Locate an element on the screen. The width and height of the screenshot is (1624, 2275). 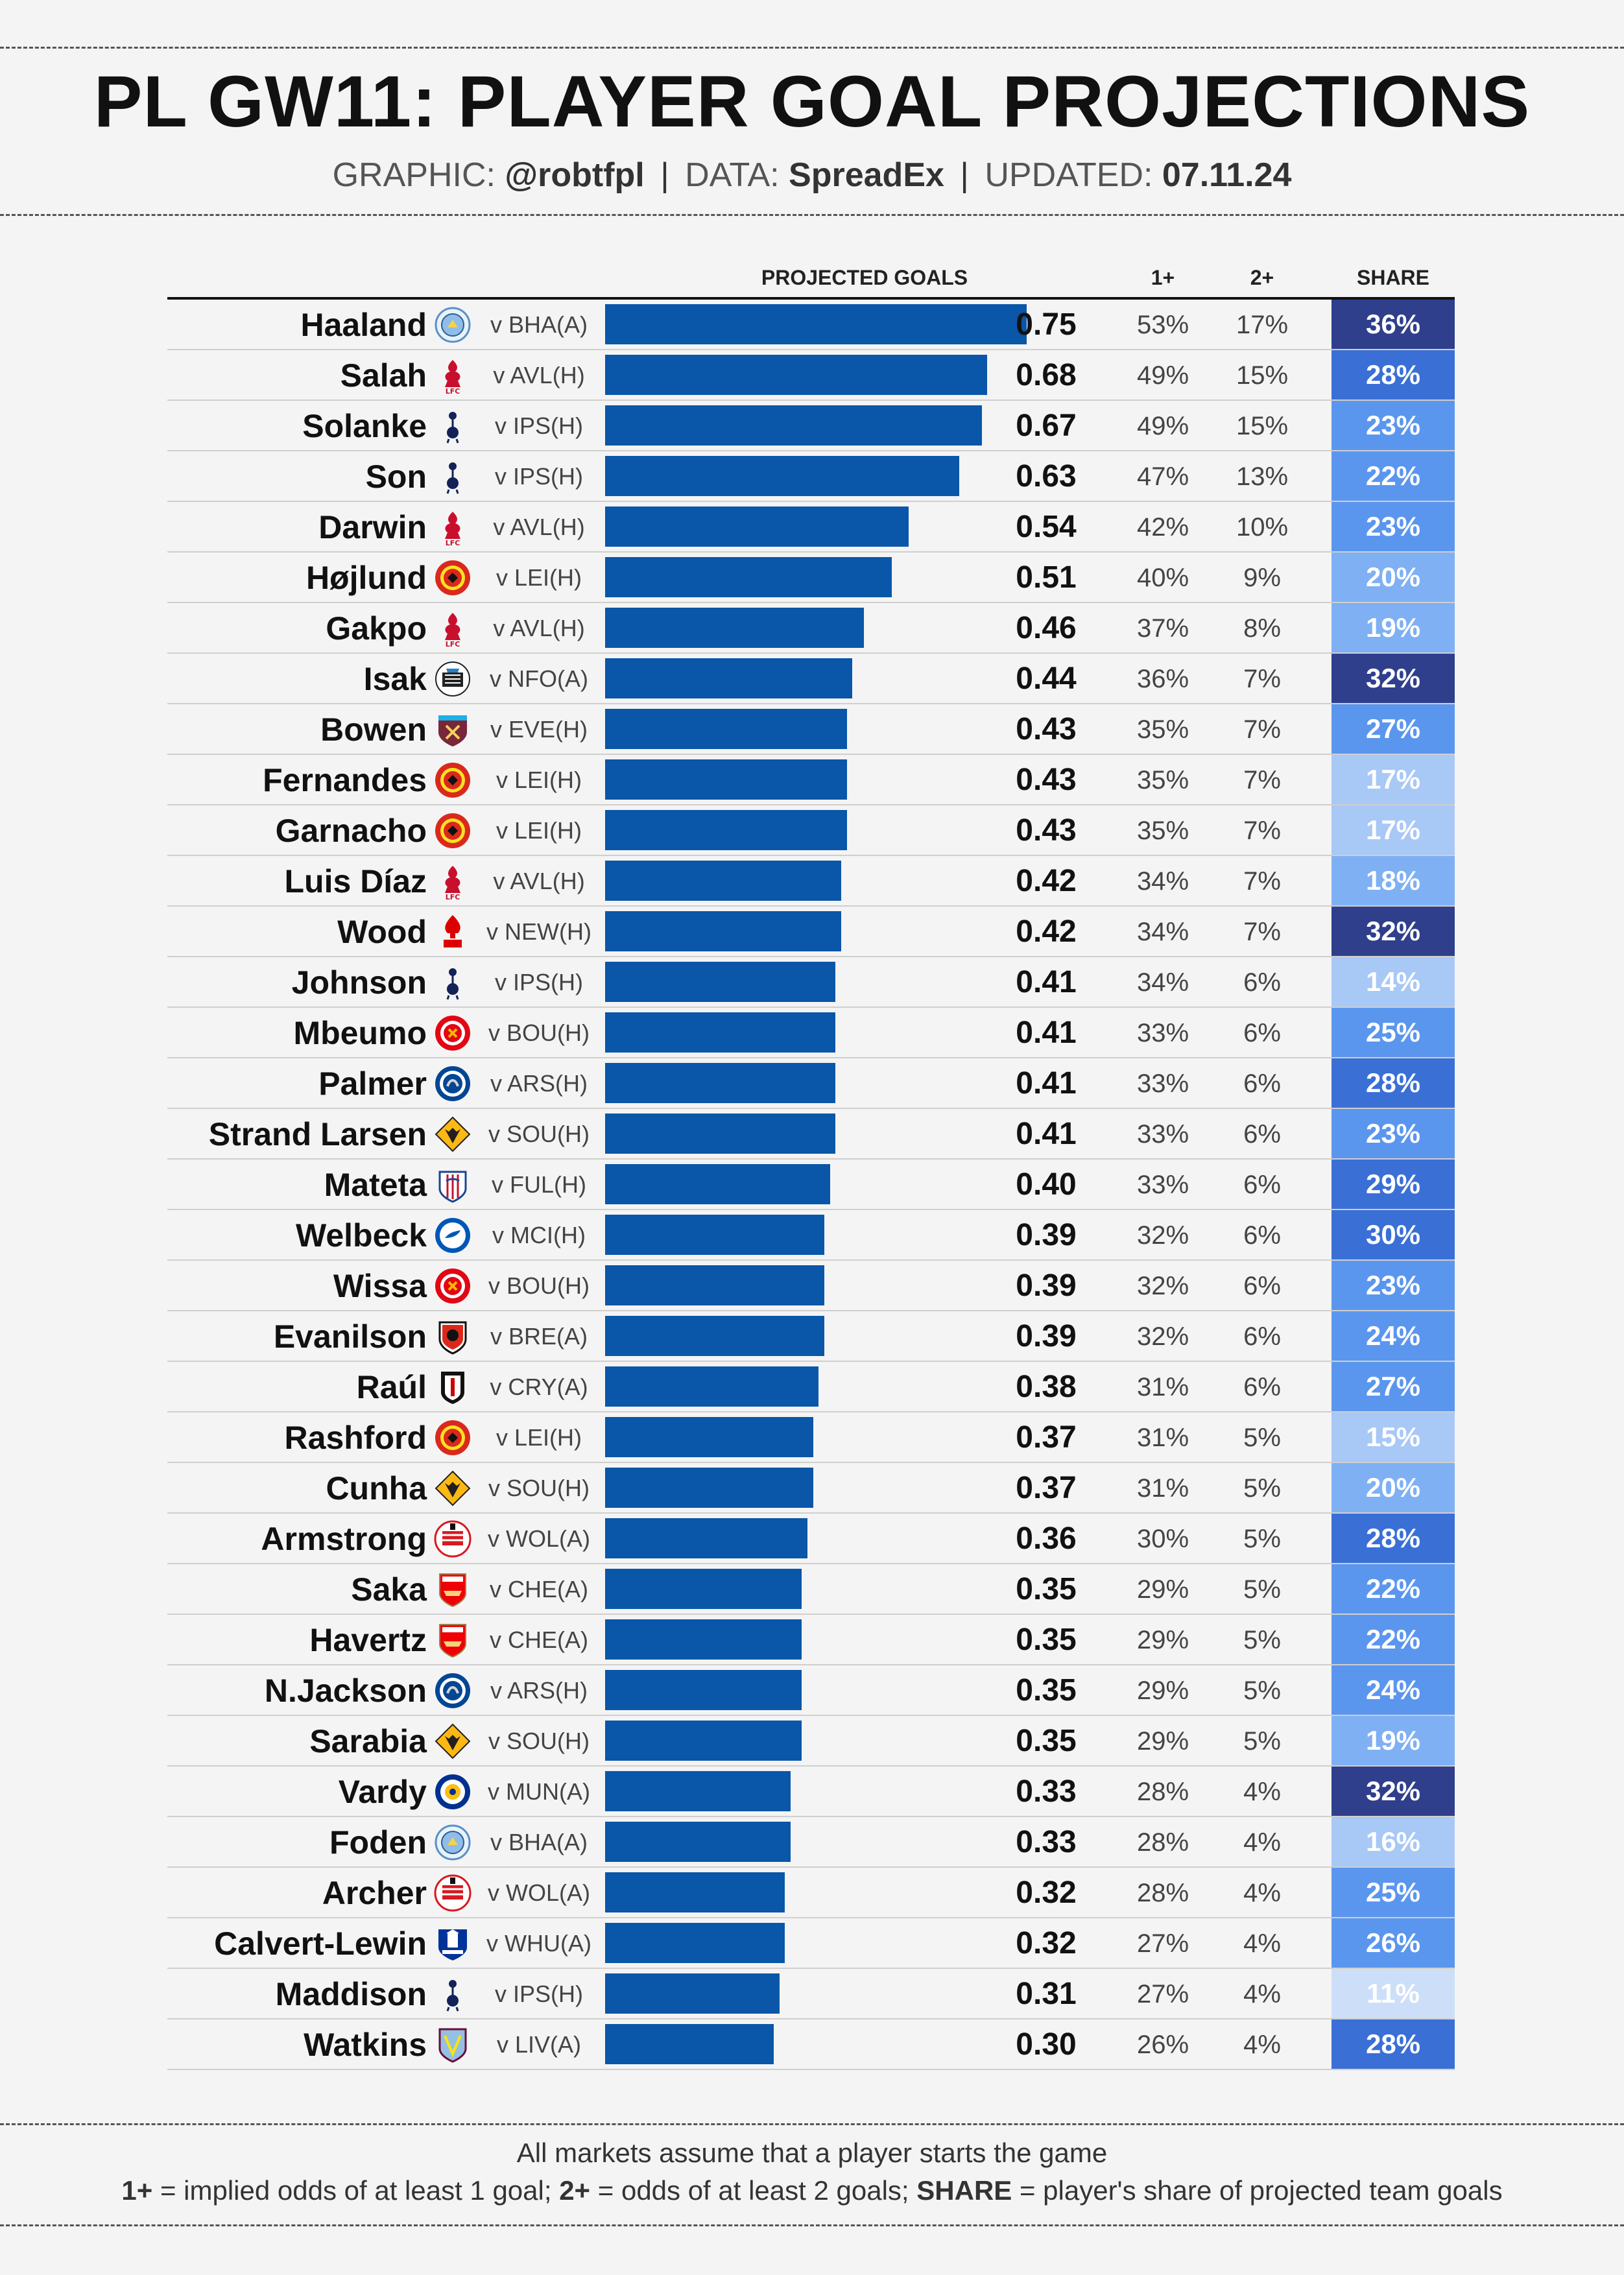
table-row: Palmer v ARS(H) 0.41 33% 6% 28% is located at coordinates (811, 1083).